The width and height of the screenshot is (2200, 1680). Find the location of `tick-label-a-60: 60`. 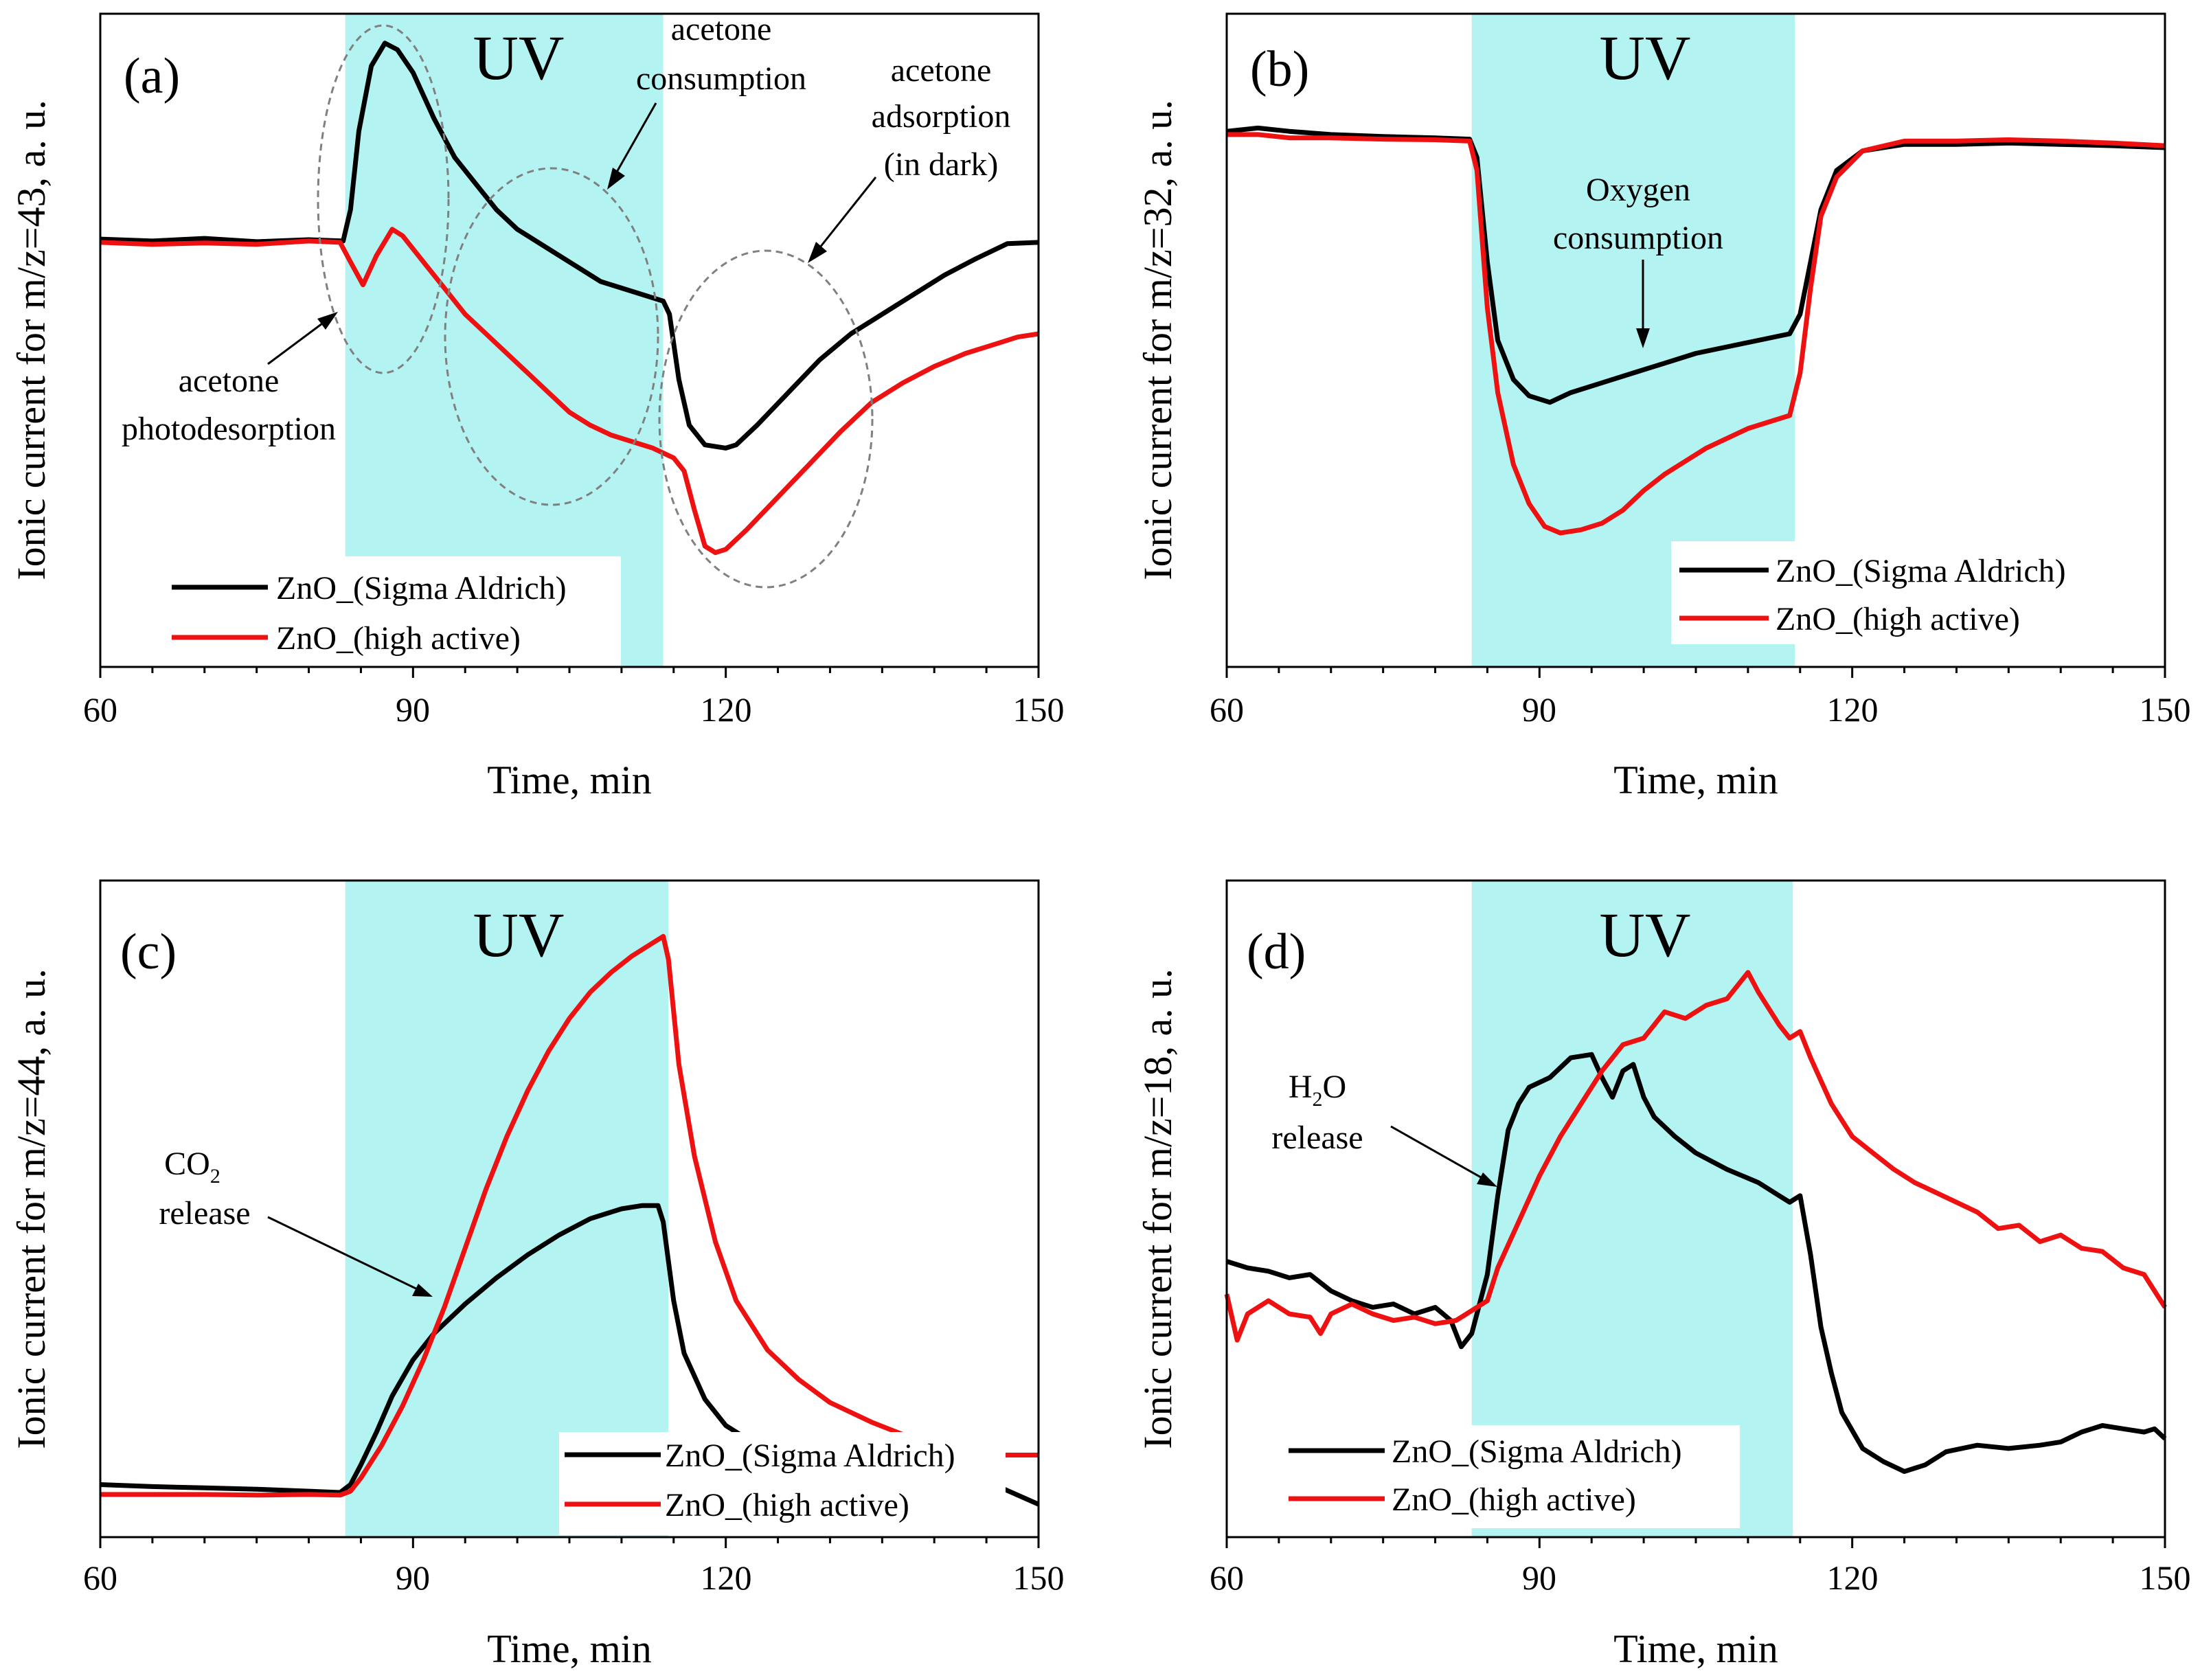

tick-label-a-60: 60 is located at coordinates (100, 709).